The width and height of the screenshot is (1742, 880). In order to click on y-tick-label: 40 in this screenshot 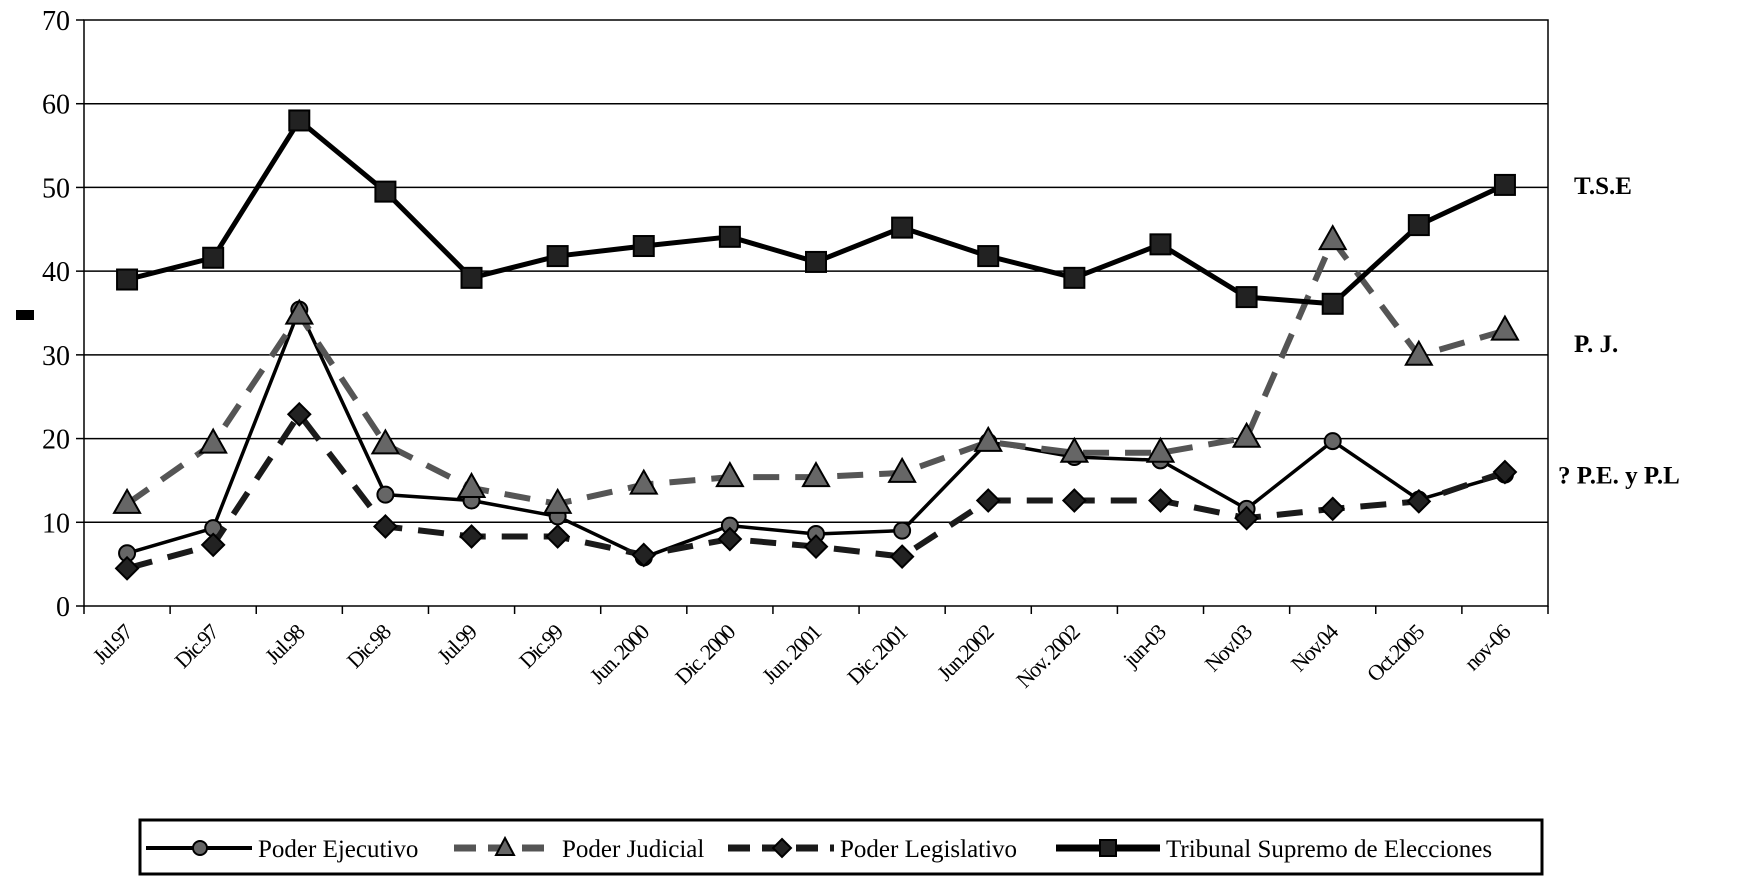, I will do `click(56, 272)`.